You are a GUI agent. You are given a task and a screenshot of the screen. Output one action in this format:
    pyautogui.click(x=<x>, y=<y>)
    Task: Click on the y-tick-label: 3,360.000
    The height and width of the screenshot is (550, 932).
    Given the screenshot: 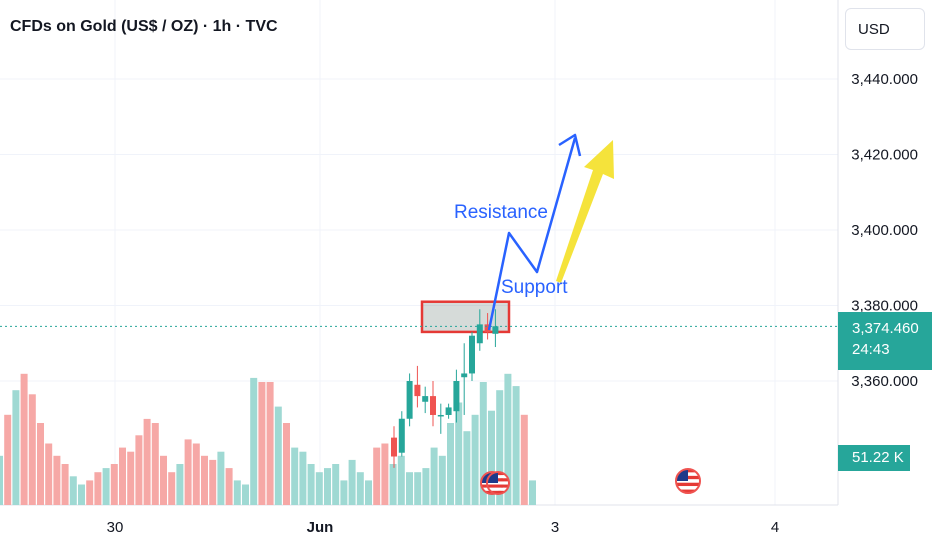 What is the action you would take?
    pyautogui.click(x=884, y=381)
    